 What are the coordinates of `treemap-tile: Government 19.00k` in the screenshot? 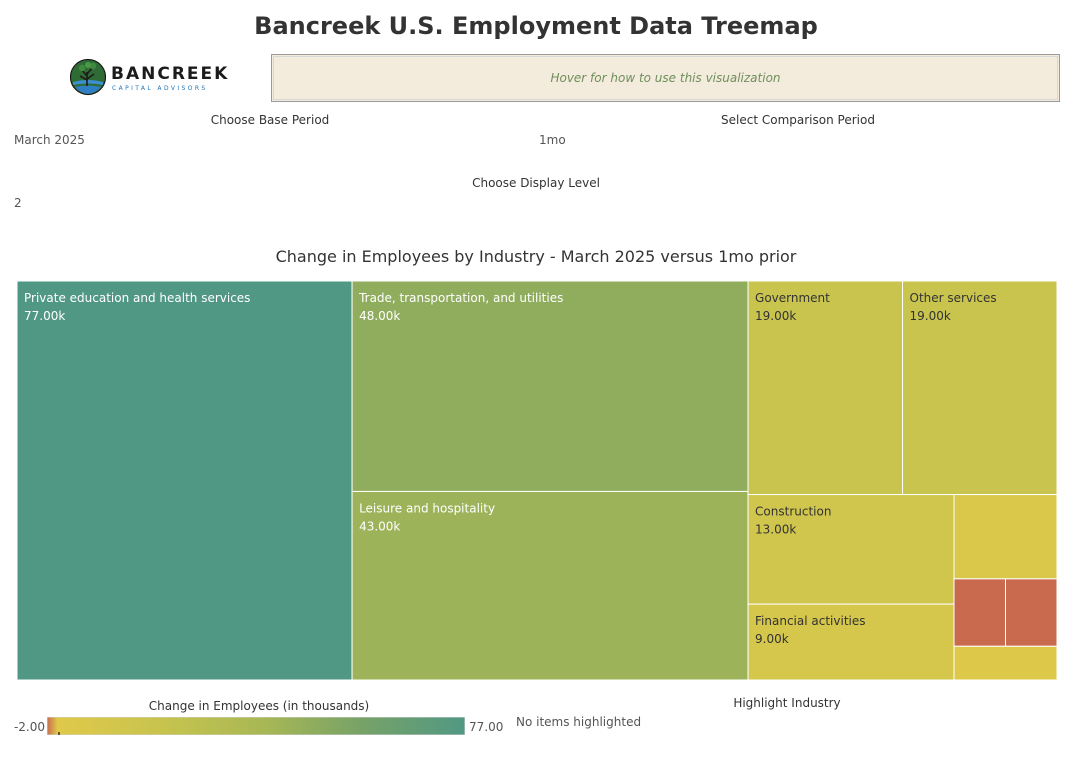 It's located at (825, 388).